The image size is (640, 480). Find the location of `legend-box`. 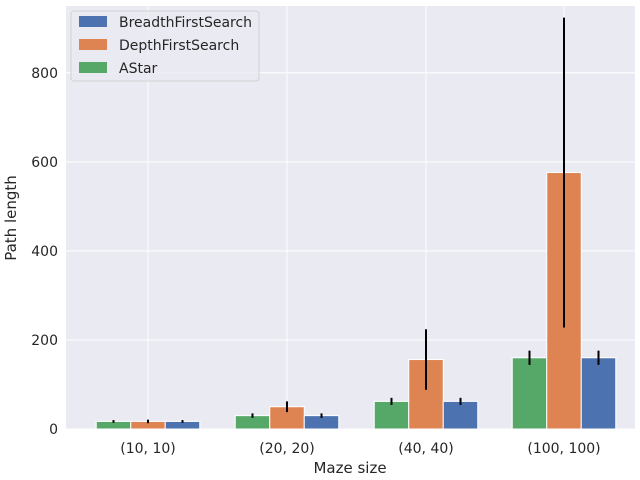

legend-box is located at coordinates (165, 46).